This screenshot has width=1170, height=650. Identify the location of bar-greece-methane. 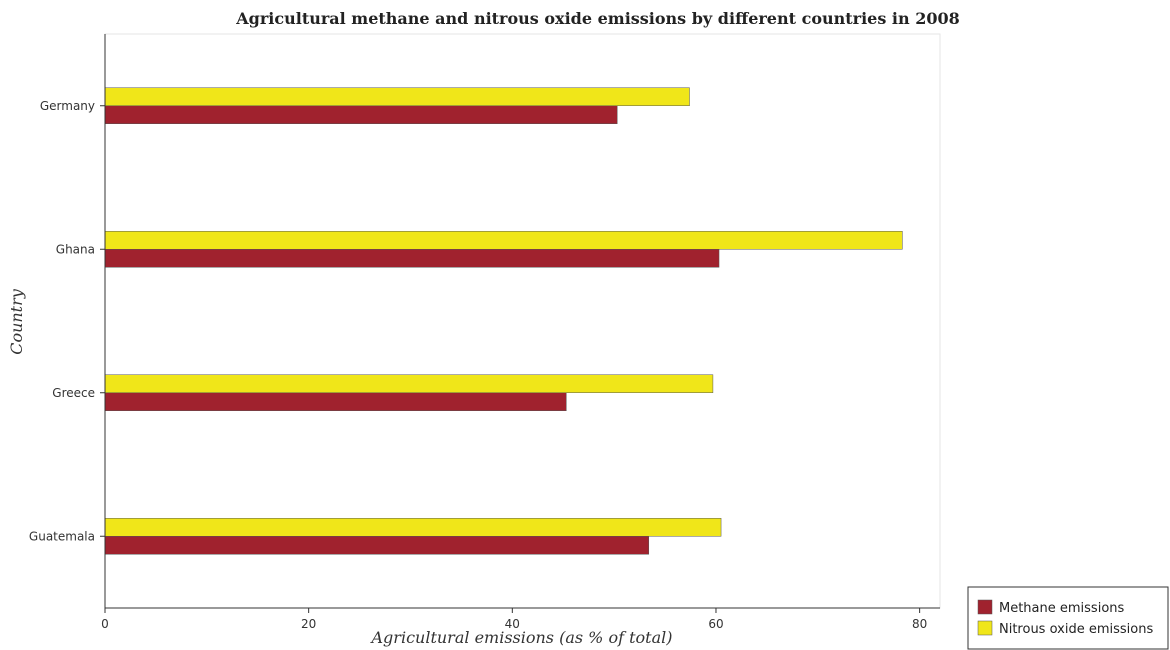
(335, 401).